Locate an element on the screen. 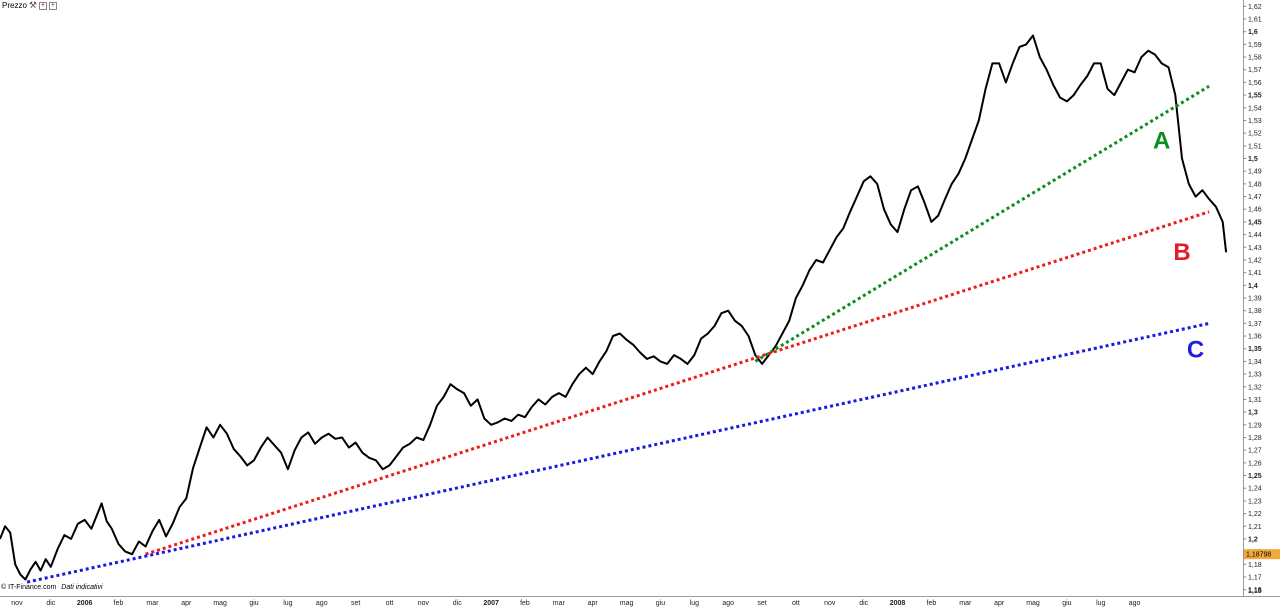 Image resolution: width=1280 pixels, height=608 pixels. x-tick-label: 2006 is located at coordinates (85, 603).